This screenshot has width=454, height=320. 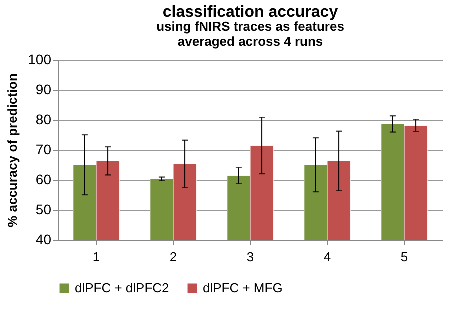 I want to click on y-tick-label: 40, so click(x=44, y=240).